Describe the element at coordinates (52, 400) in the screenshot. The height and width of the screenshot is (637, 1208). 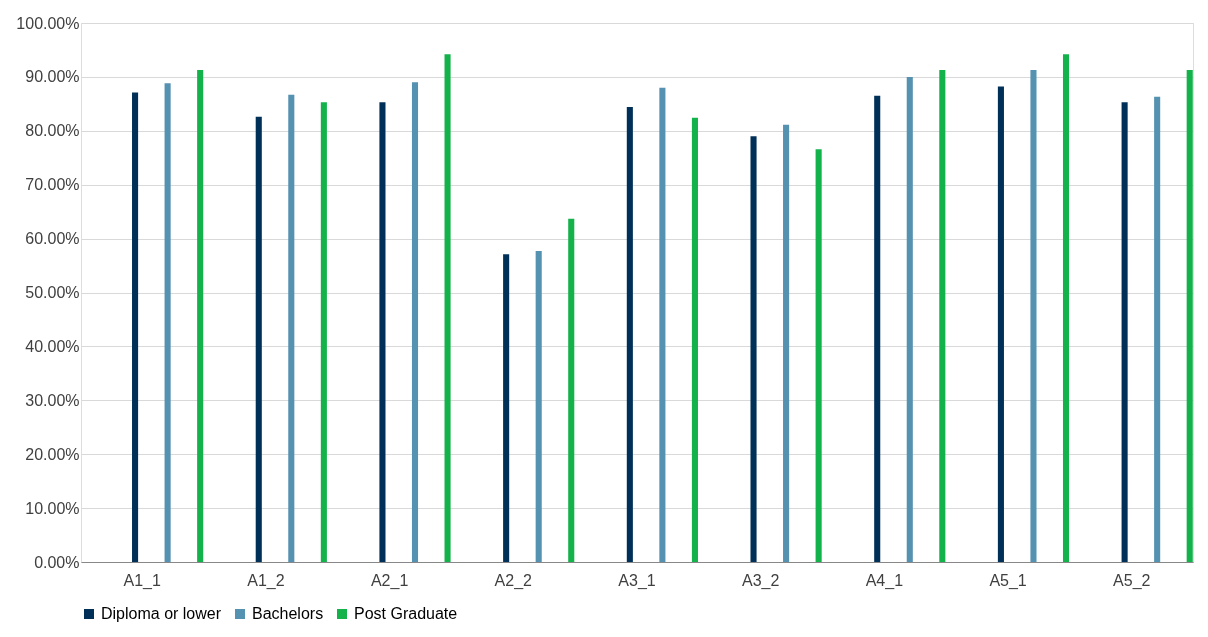
I see `y-tick-label: 30.00%` at that location.